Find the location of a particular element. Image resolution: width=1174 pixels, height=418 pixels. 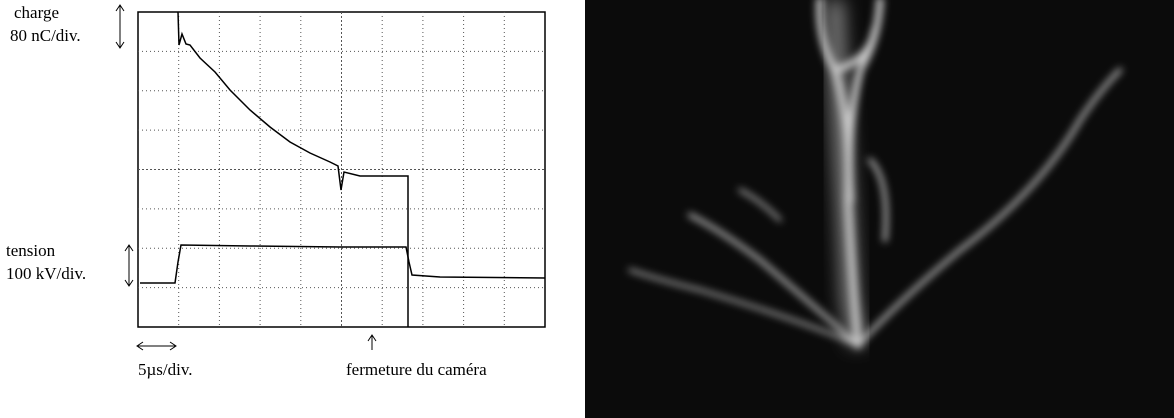

tension-label: tension is located at coordinates (31, 250).